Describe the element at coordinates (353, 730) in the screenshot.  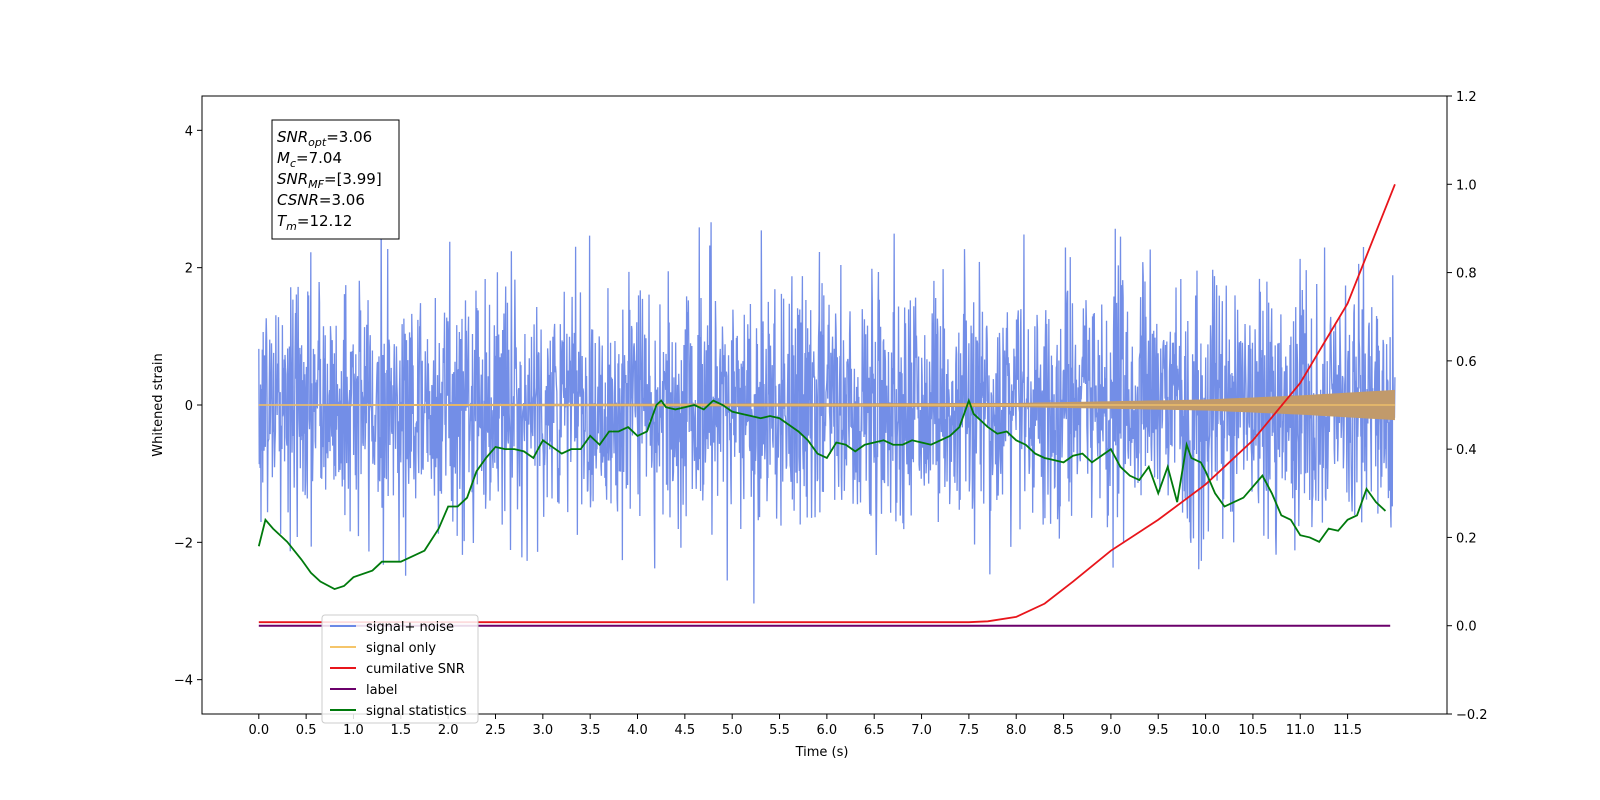
I see `x-tick-label: 1.0` at that location.